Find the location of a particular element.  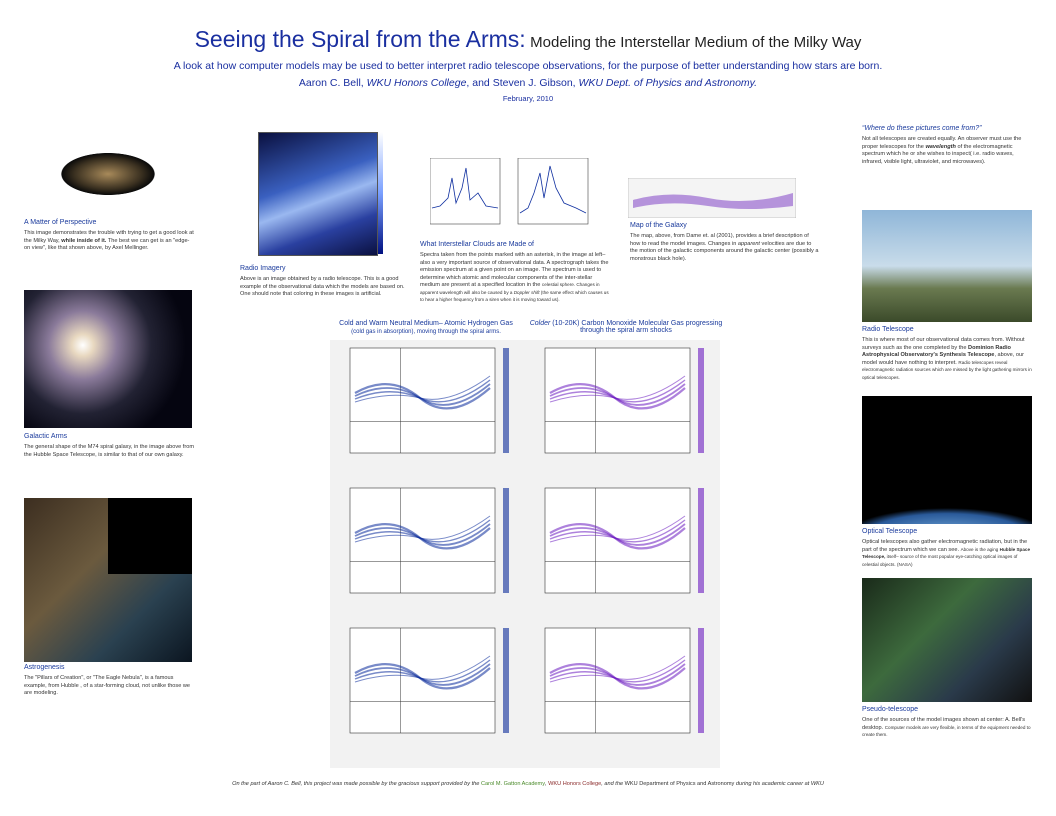

hubble-image is located at coordinates (947, 460).